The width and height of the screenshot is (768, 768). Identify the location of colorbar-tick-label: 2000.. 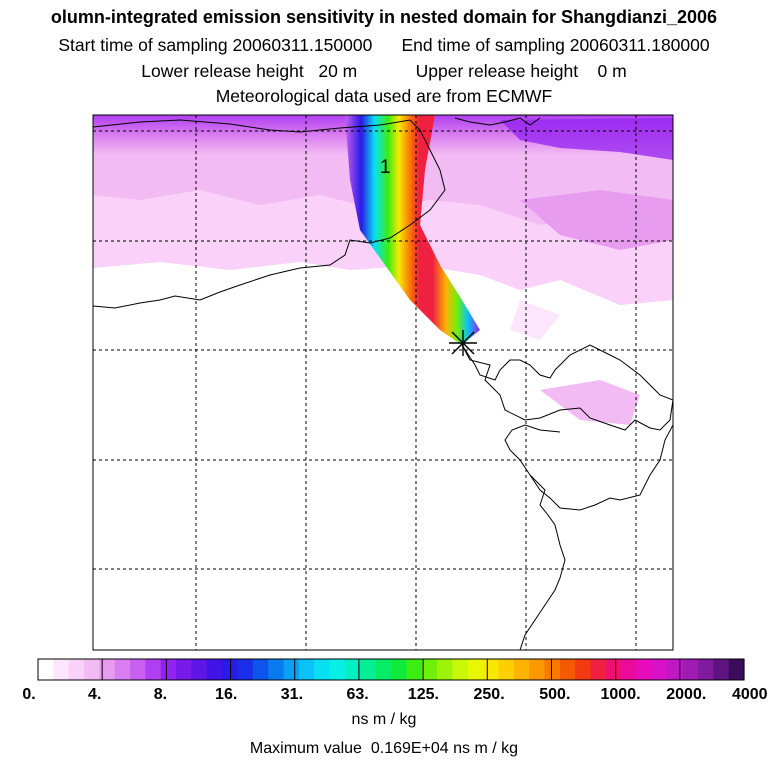
(686, 694).